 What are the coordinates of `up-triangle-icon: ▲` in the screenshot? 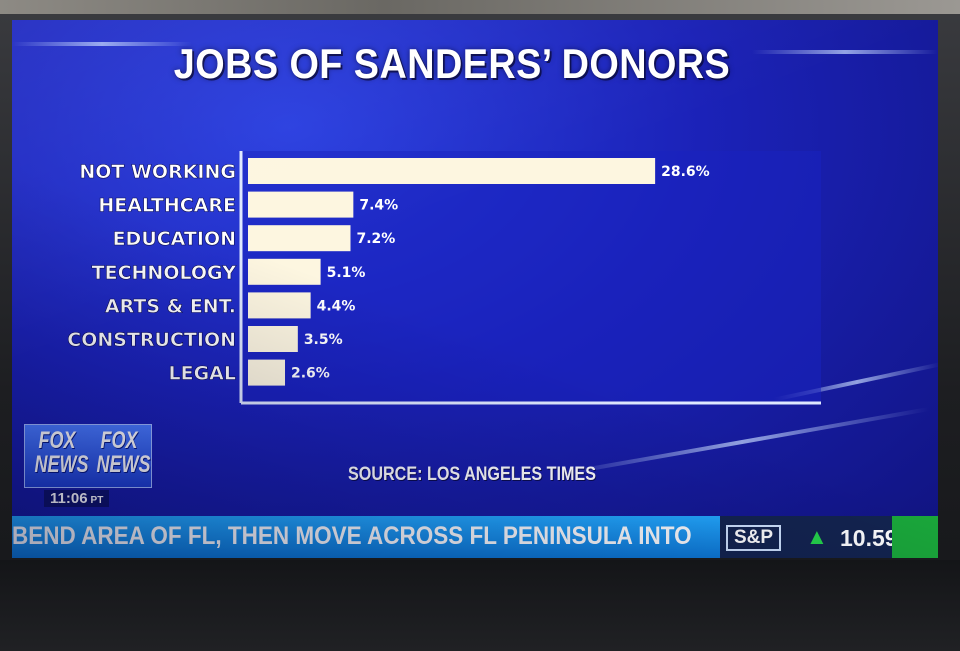 It's located at (817, 536).